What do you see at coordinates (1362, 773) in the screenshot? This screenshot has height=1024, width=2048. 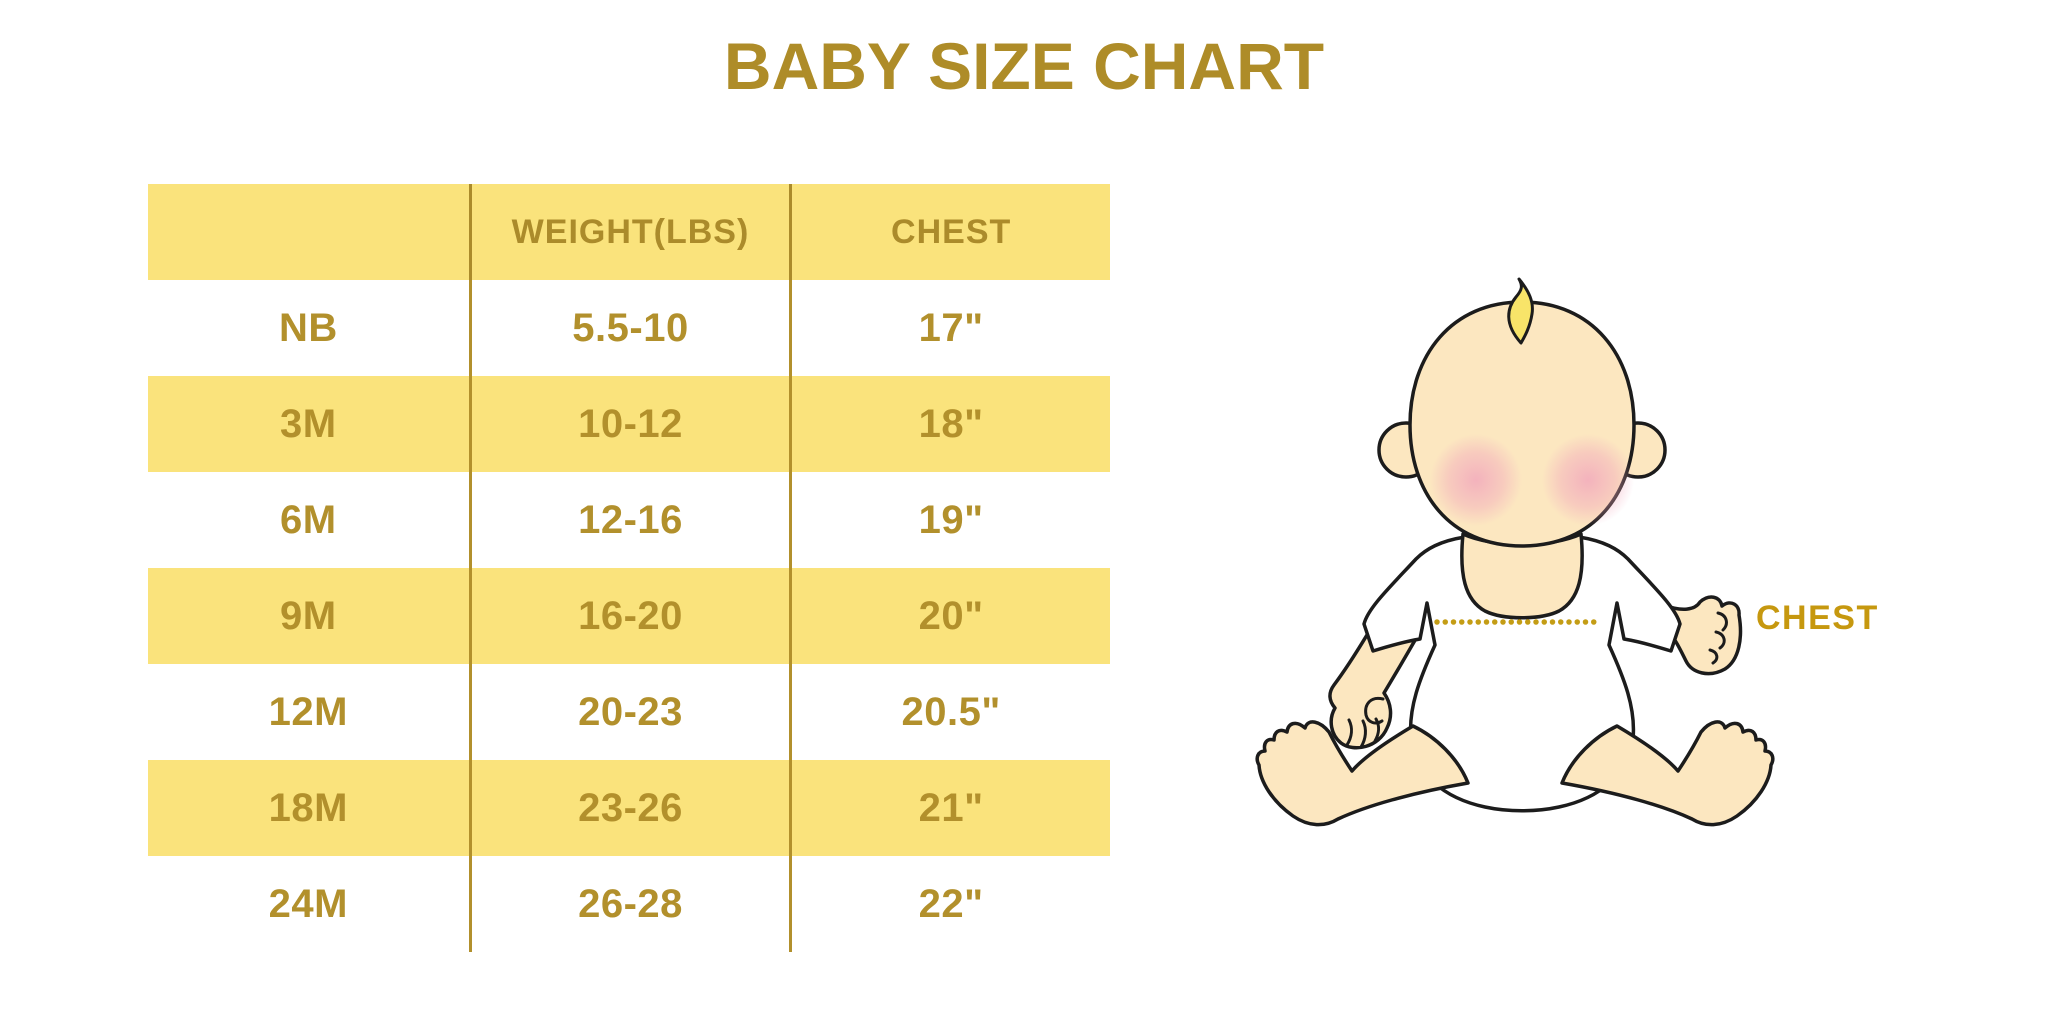 I see `baby-left-leg` at bounding box center [1362, 773].